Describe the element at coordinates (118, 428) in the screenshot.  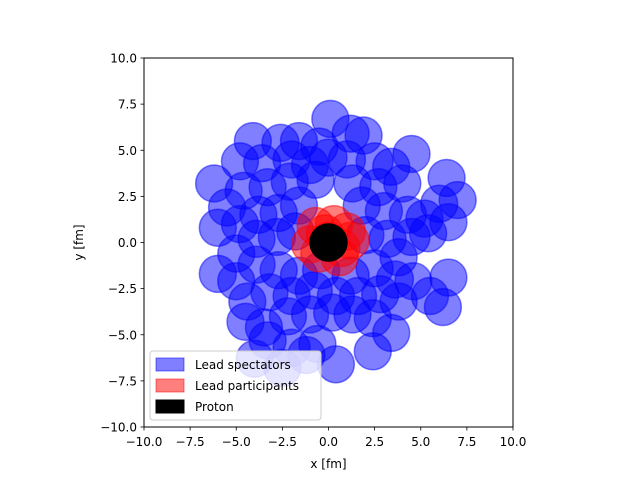
I see `y-tick-label: −10.0` at that location.